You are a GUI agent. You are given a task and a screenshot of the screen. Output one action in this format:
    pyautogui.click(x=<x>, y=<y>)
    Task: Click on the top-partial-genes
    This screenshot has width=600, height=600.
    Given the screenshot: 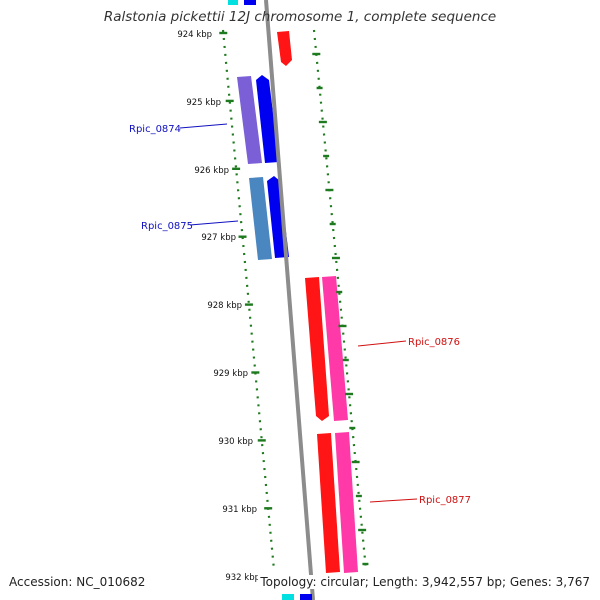 What is the action you would take?
    pyautogui.click(x=242, y=2)
    